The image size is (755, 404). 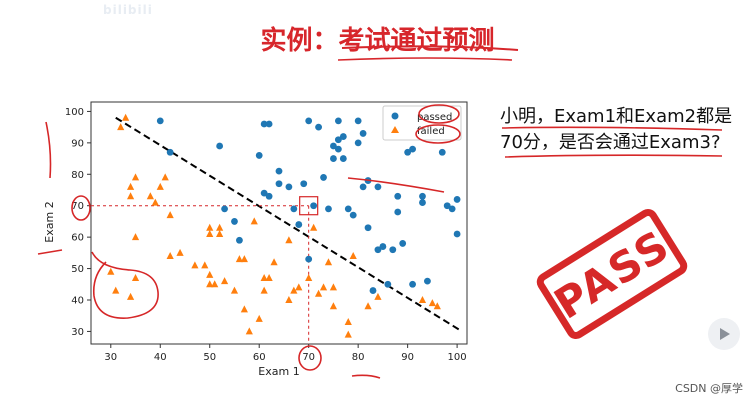 What do you see at coordinates (209, 357) in the screenshot?
I see `x-tick-label: 50` at bounding box center [209, 357].